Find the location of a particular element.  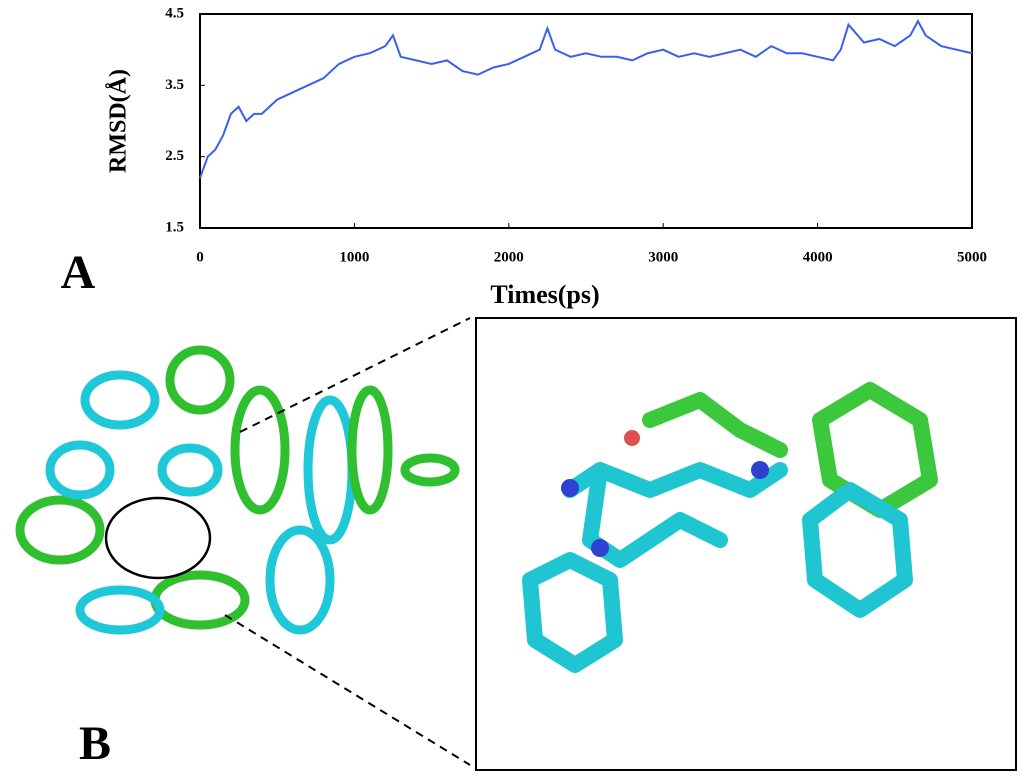

x-tick-label: 3000 is located at coordinates (663, 257).